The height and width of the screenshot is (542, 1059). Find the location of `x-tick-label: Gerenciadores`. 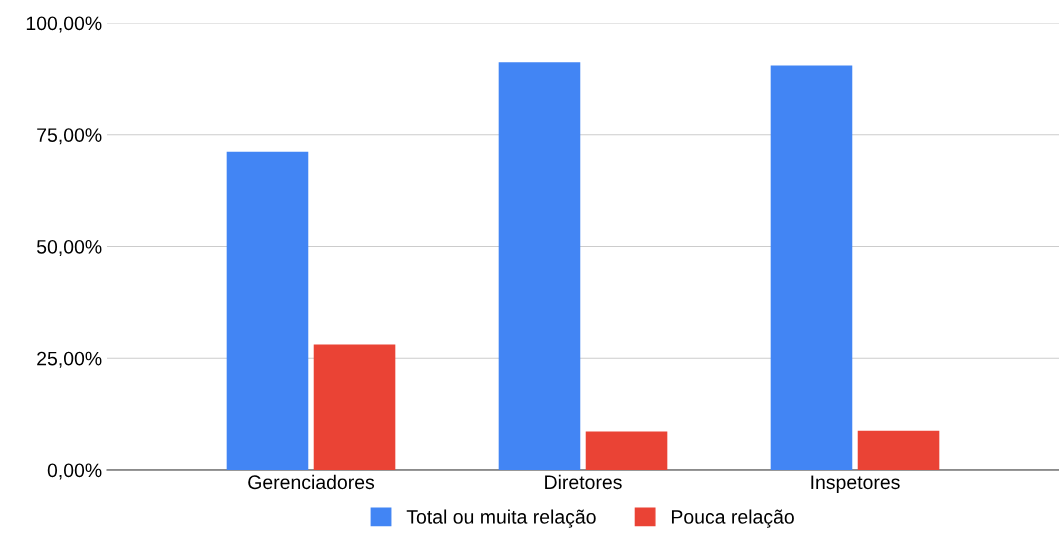

x-tick-label: Gerenciadores is located at coordinates (311, 482).